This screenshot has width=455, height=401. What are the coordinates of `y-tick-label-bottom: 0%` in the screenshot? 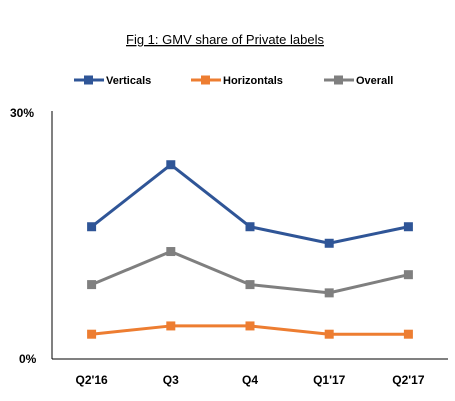 It's located at (28, 359).